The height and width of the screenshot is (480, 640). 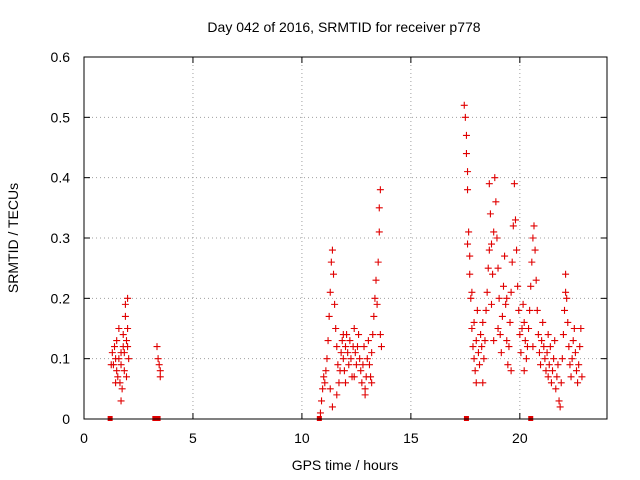 What do you see at coordinates (61, 298) in the screenshot?
I see `y-tick-label: 0.2` at bounding box center [61, 298].